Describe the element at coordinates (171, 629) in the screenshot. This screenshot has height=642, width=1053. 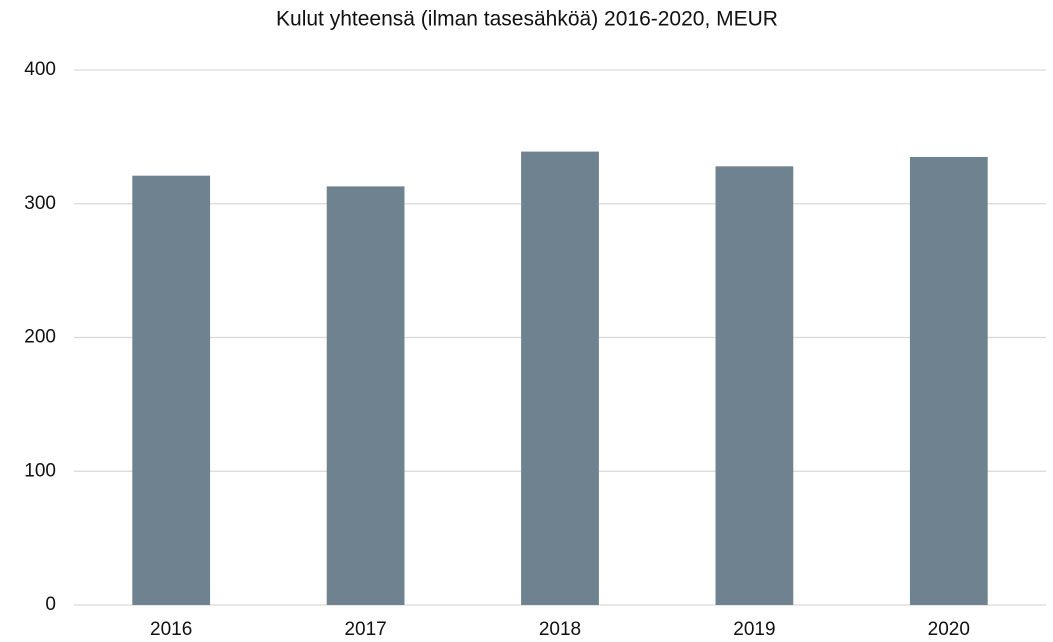
I see `x-tick-label: 2016` at that location.